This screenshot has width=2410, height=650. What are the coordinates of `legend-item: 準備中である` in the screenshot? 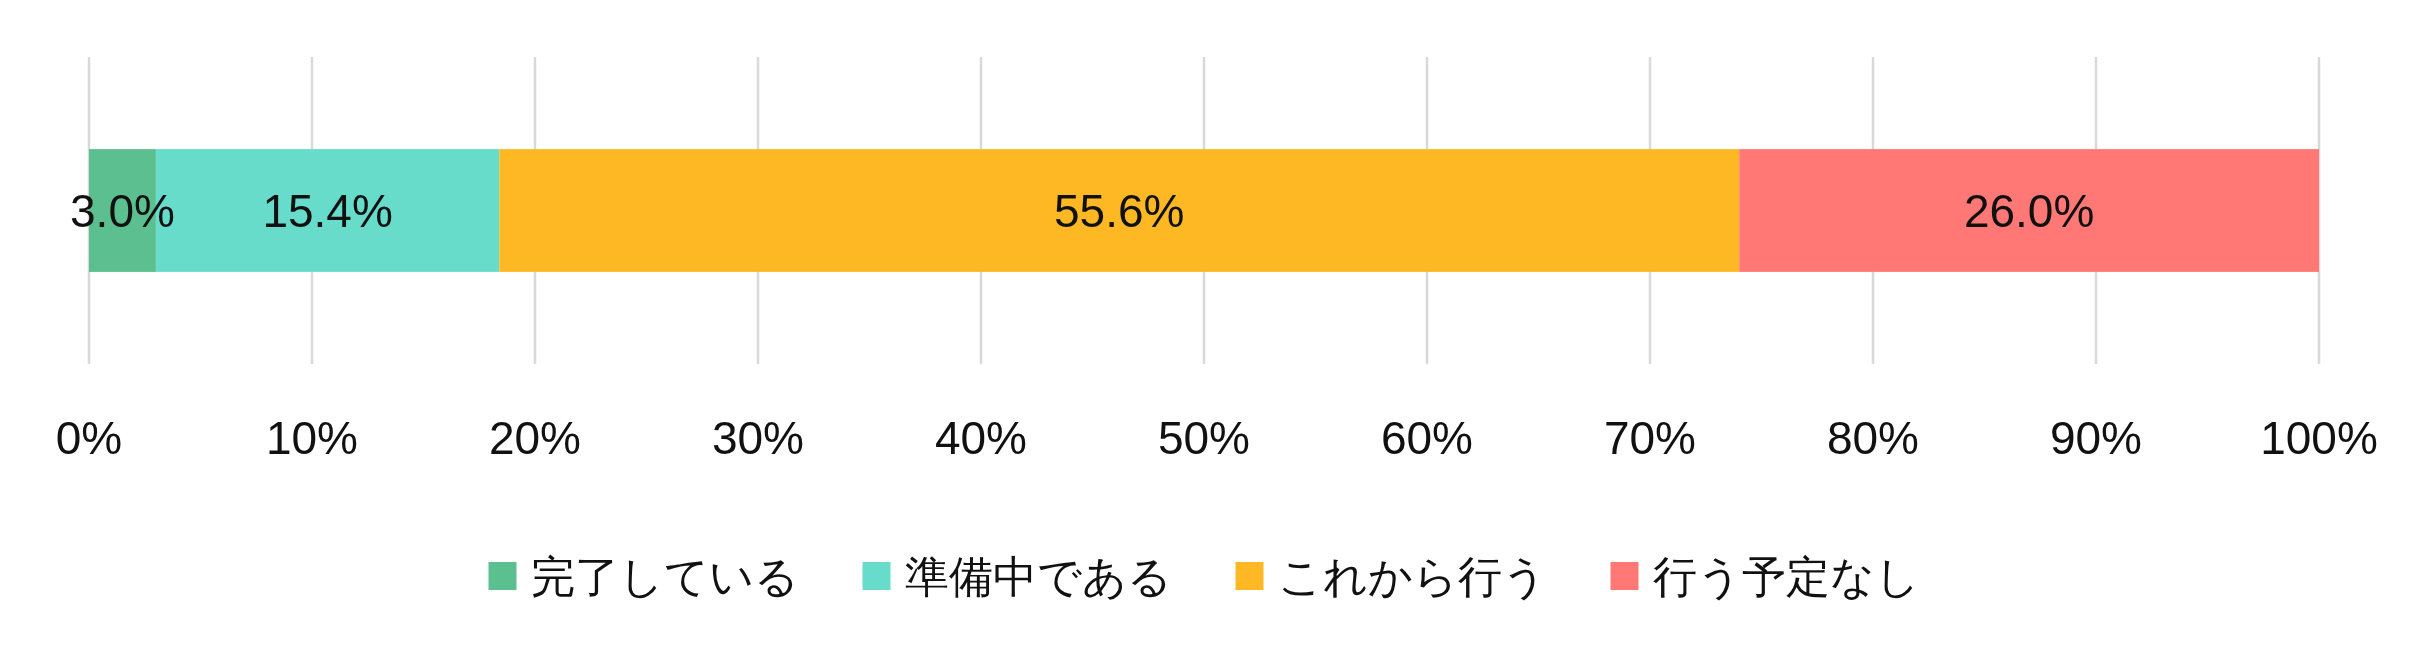 It's located at (1017, 576).